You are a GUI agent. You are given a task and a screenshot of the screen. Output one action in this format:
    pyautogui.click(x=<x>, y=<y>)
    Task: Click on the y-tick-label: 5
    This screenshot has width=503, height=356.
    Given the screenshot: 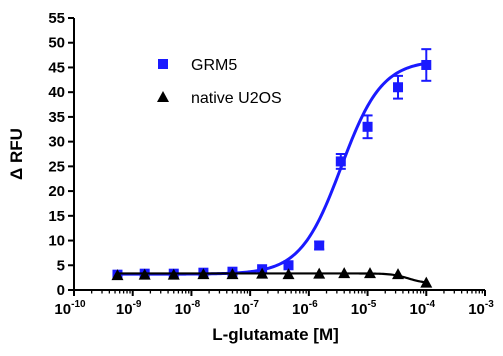 What is the action you would take?
    pyautogui.click(x=61, y=265)
    